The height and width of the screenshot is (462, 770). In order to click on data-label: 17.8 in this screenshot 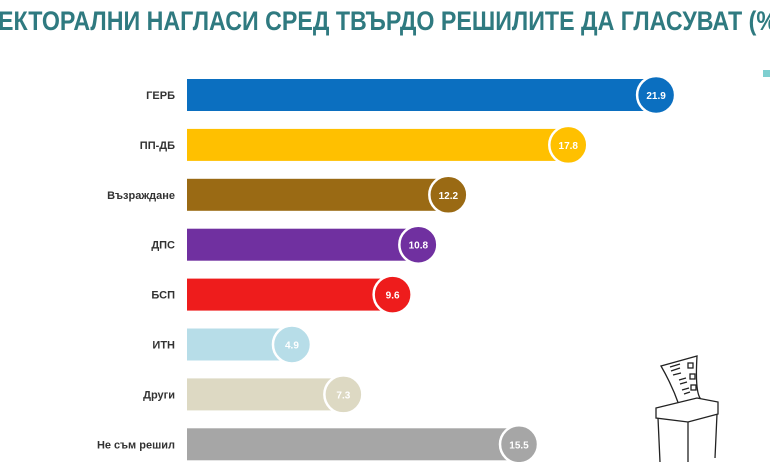, I will do `click(569, 146)`.